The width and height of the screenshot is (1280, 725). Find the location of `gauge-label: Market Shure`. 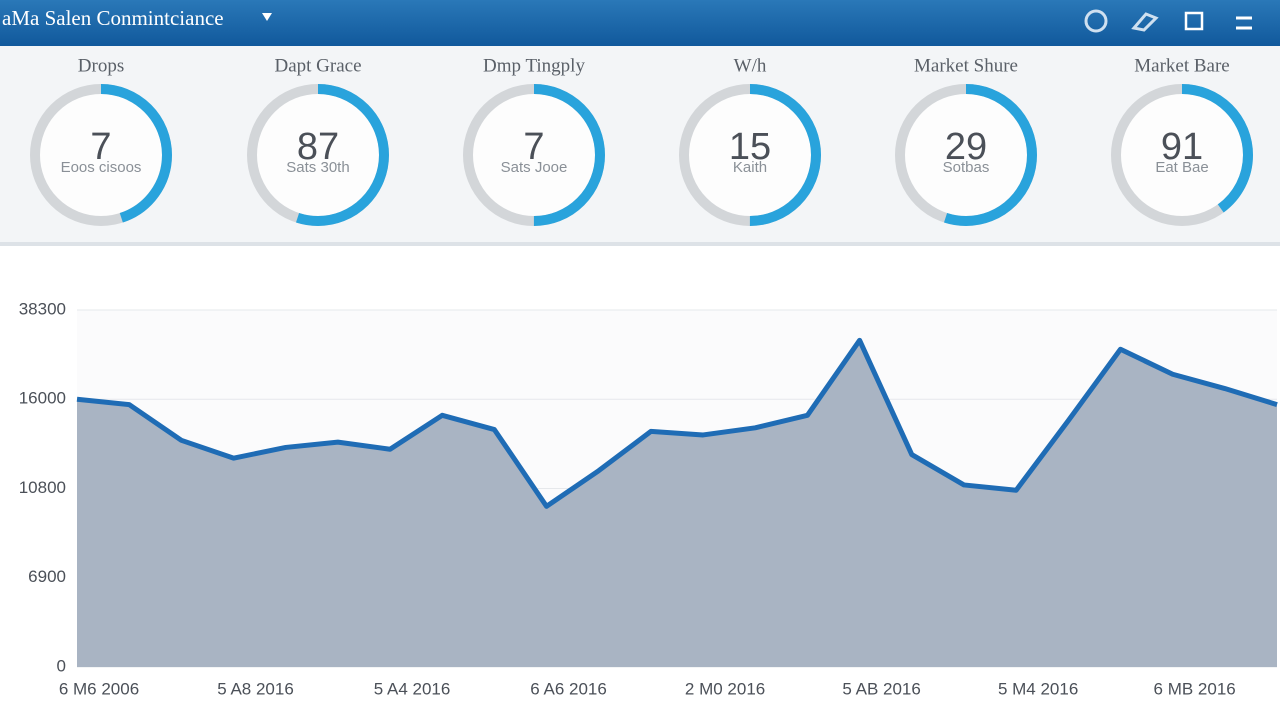

gauge-label: Market Shure is located at coordinates (966, 65).